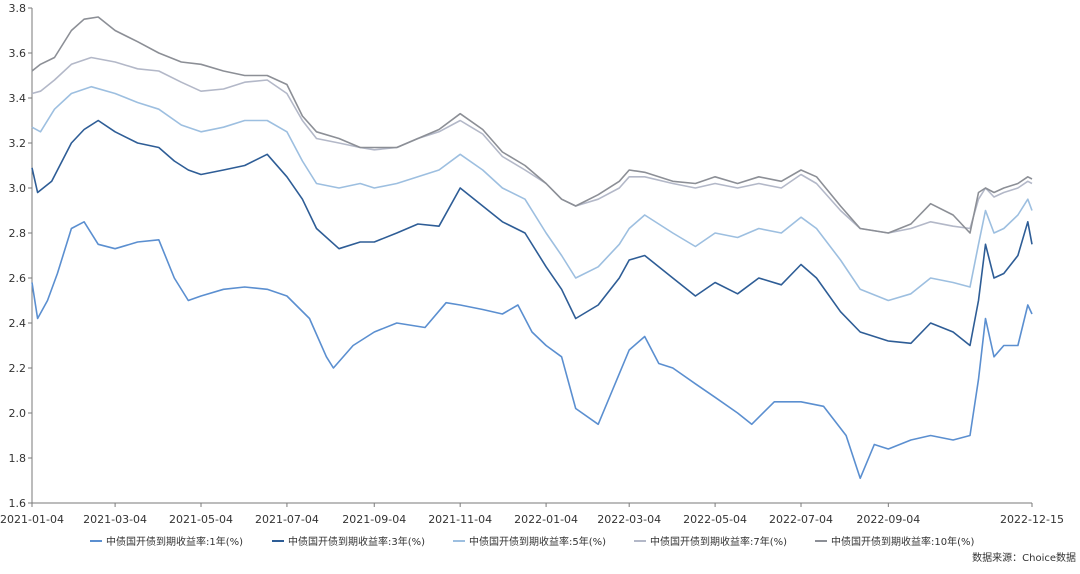 The height and width of the screenshot is (574, 1080). I want to click on x-tick-label: 2022-03-04, so click(629, 519).